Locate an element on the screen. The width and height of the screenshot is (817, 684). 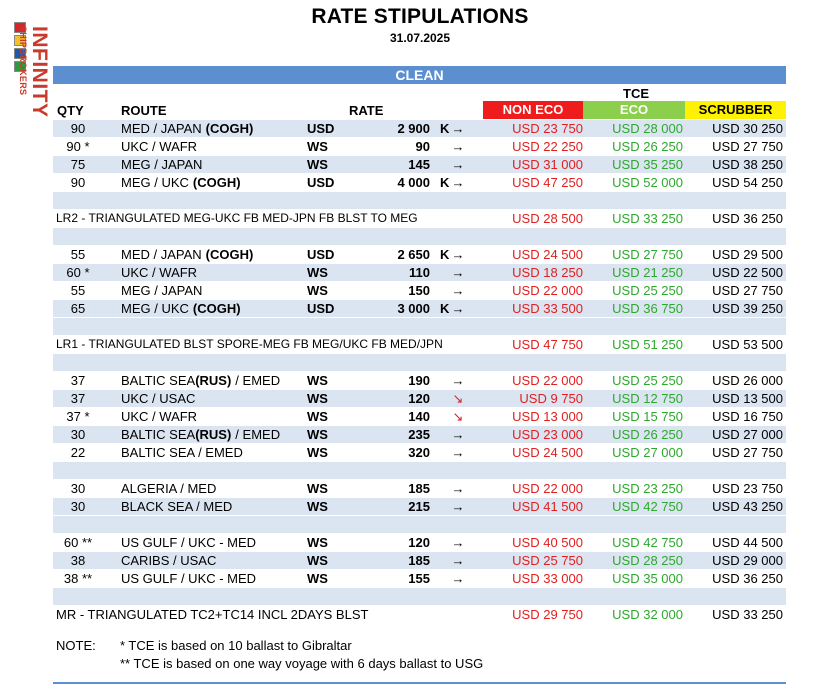
non-eco-value: USD 23 750 is located at coordinates (547, 128).